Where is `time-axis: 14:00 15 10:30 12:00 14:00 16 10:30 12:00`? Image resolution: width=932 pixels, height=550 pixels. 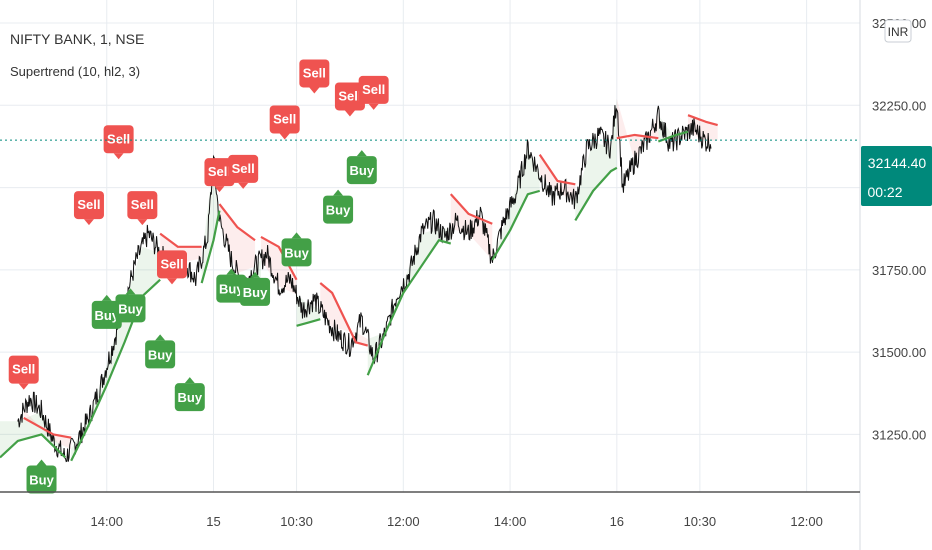 time-axis: 14:00 15 10:30 12:00 14:00 16 10:30 12:00 is located at coordinates (456, 521).